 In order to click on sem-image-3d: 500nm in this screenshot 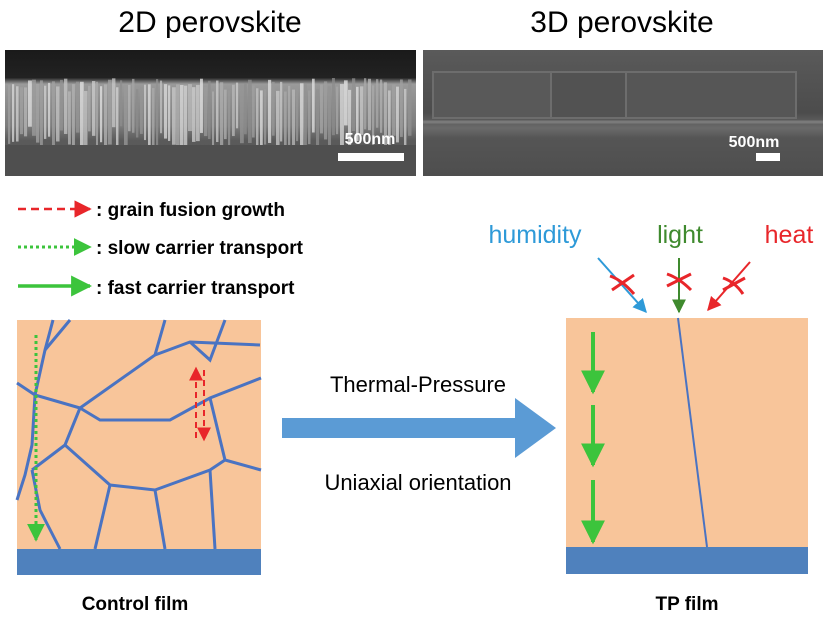, I will do `click(623, 113)`.